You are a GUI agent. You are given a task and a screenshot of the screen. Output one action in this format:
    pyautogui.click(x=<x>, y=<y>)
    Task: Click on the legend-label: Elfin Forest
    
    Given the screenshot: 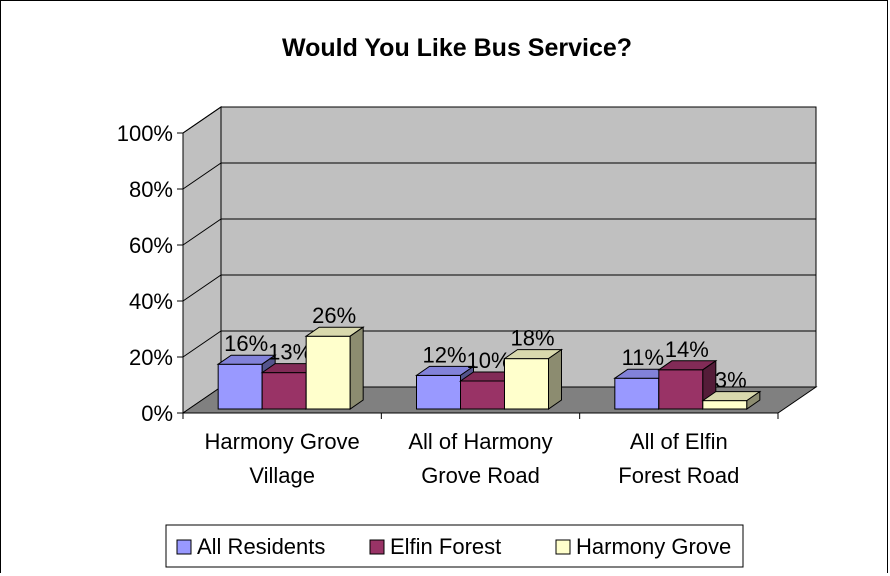 What is the action you would take?
    pyautogui.click(x=445, y=546)
    